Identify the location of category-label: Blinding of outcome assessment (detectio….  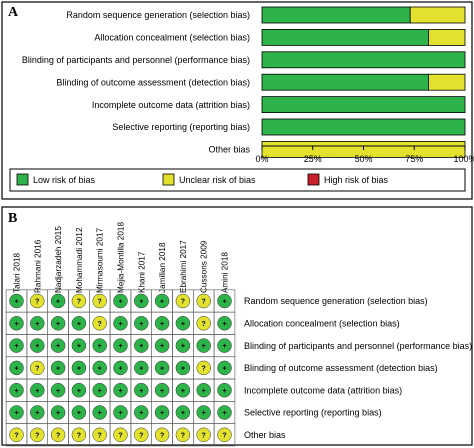
(153, 82).